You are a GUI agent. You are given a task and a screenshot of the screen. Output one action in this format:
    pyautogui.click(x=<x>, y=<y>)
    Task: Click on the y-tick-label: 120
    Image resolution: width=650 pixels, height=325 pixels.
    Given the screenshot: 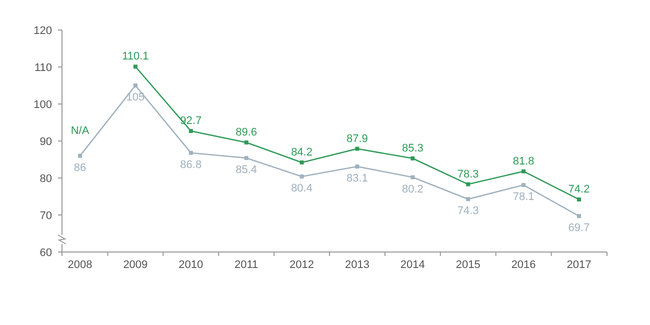 What is the action you would take?
    pyautogui.click(x=43, y=30)
    